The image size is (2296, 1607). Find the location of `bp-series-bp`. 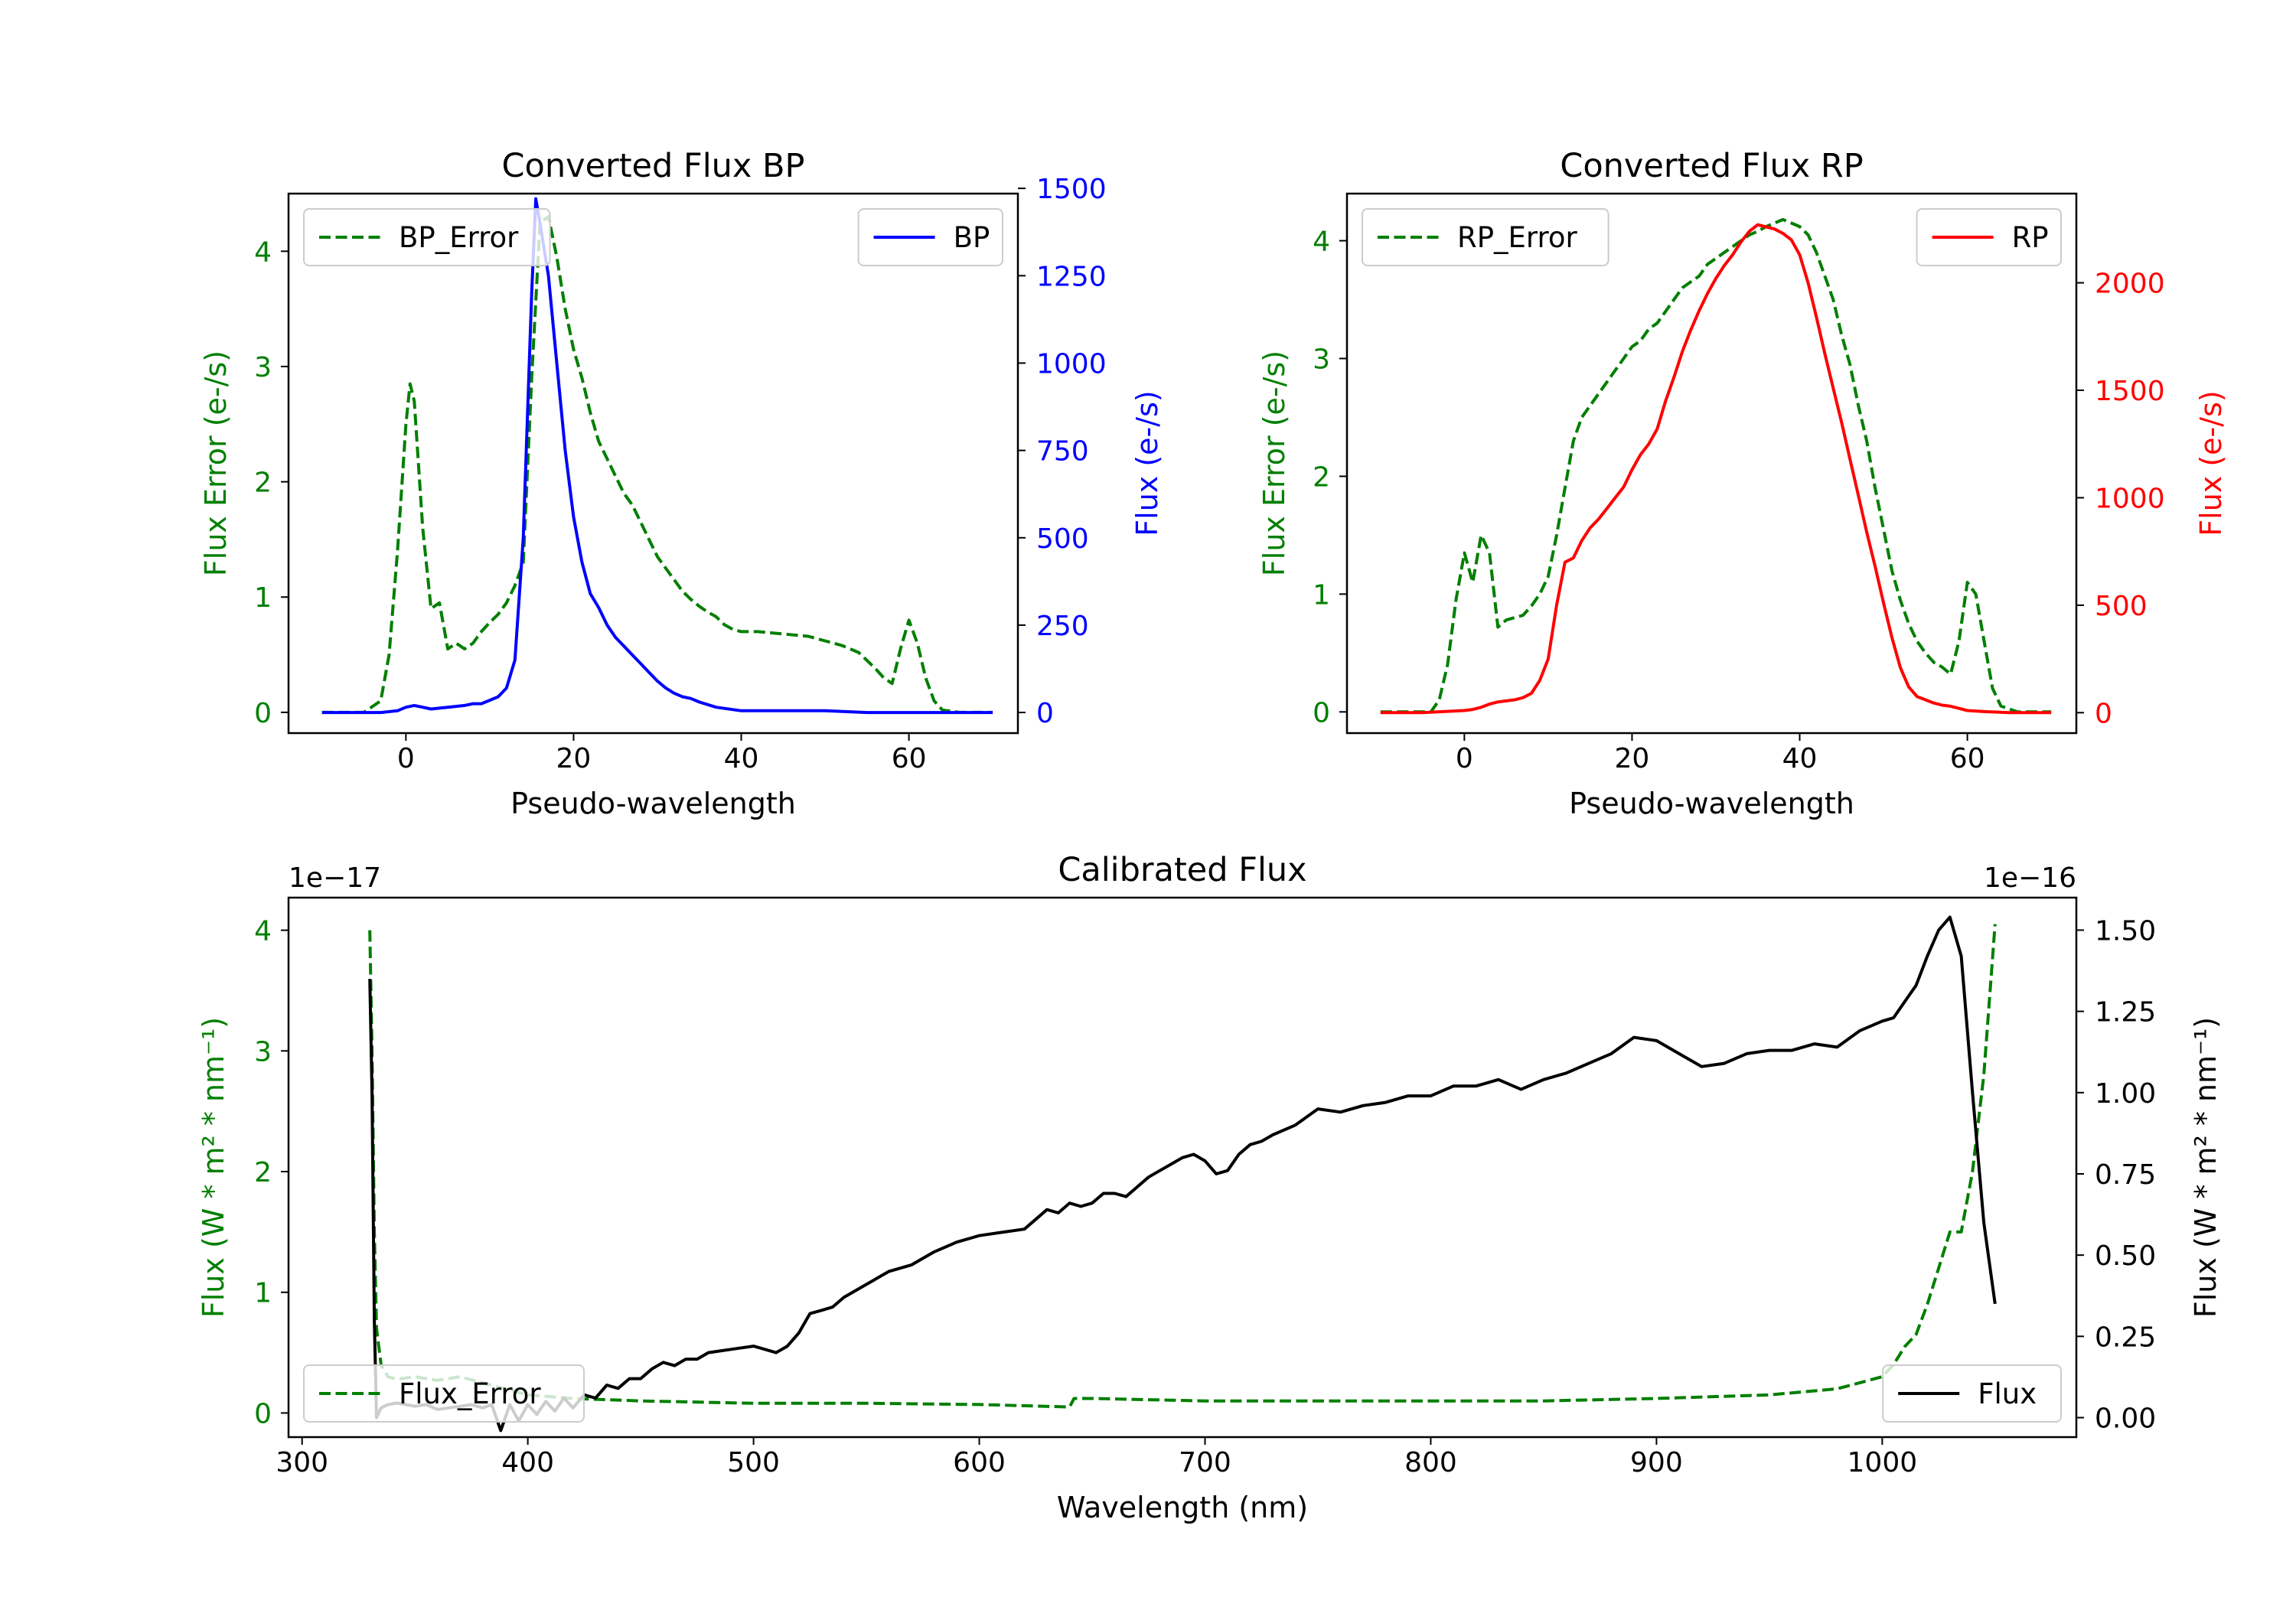

bp-series-bp is located at coordinates (657, 456).